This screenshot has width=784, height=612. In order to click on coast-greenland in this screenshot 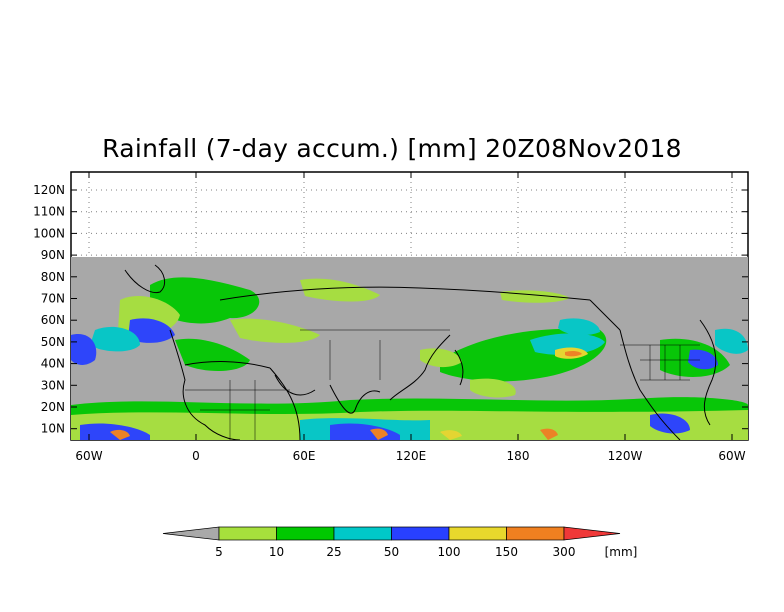, I will do `click(145, 279)`.